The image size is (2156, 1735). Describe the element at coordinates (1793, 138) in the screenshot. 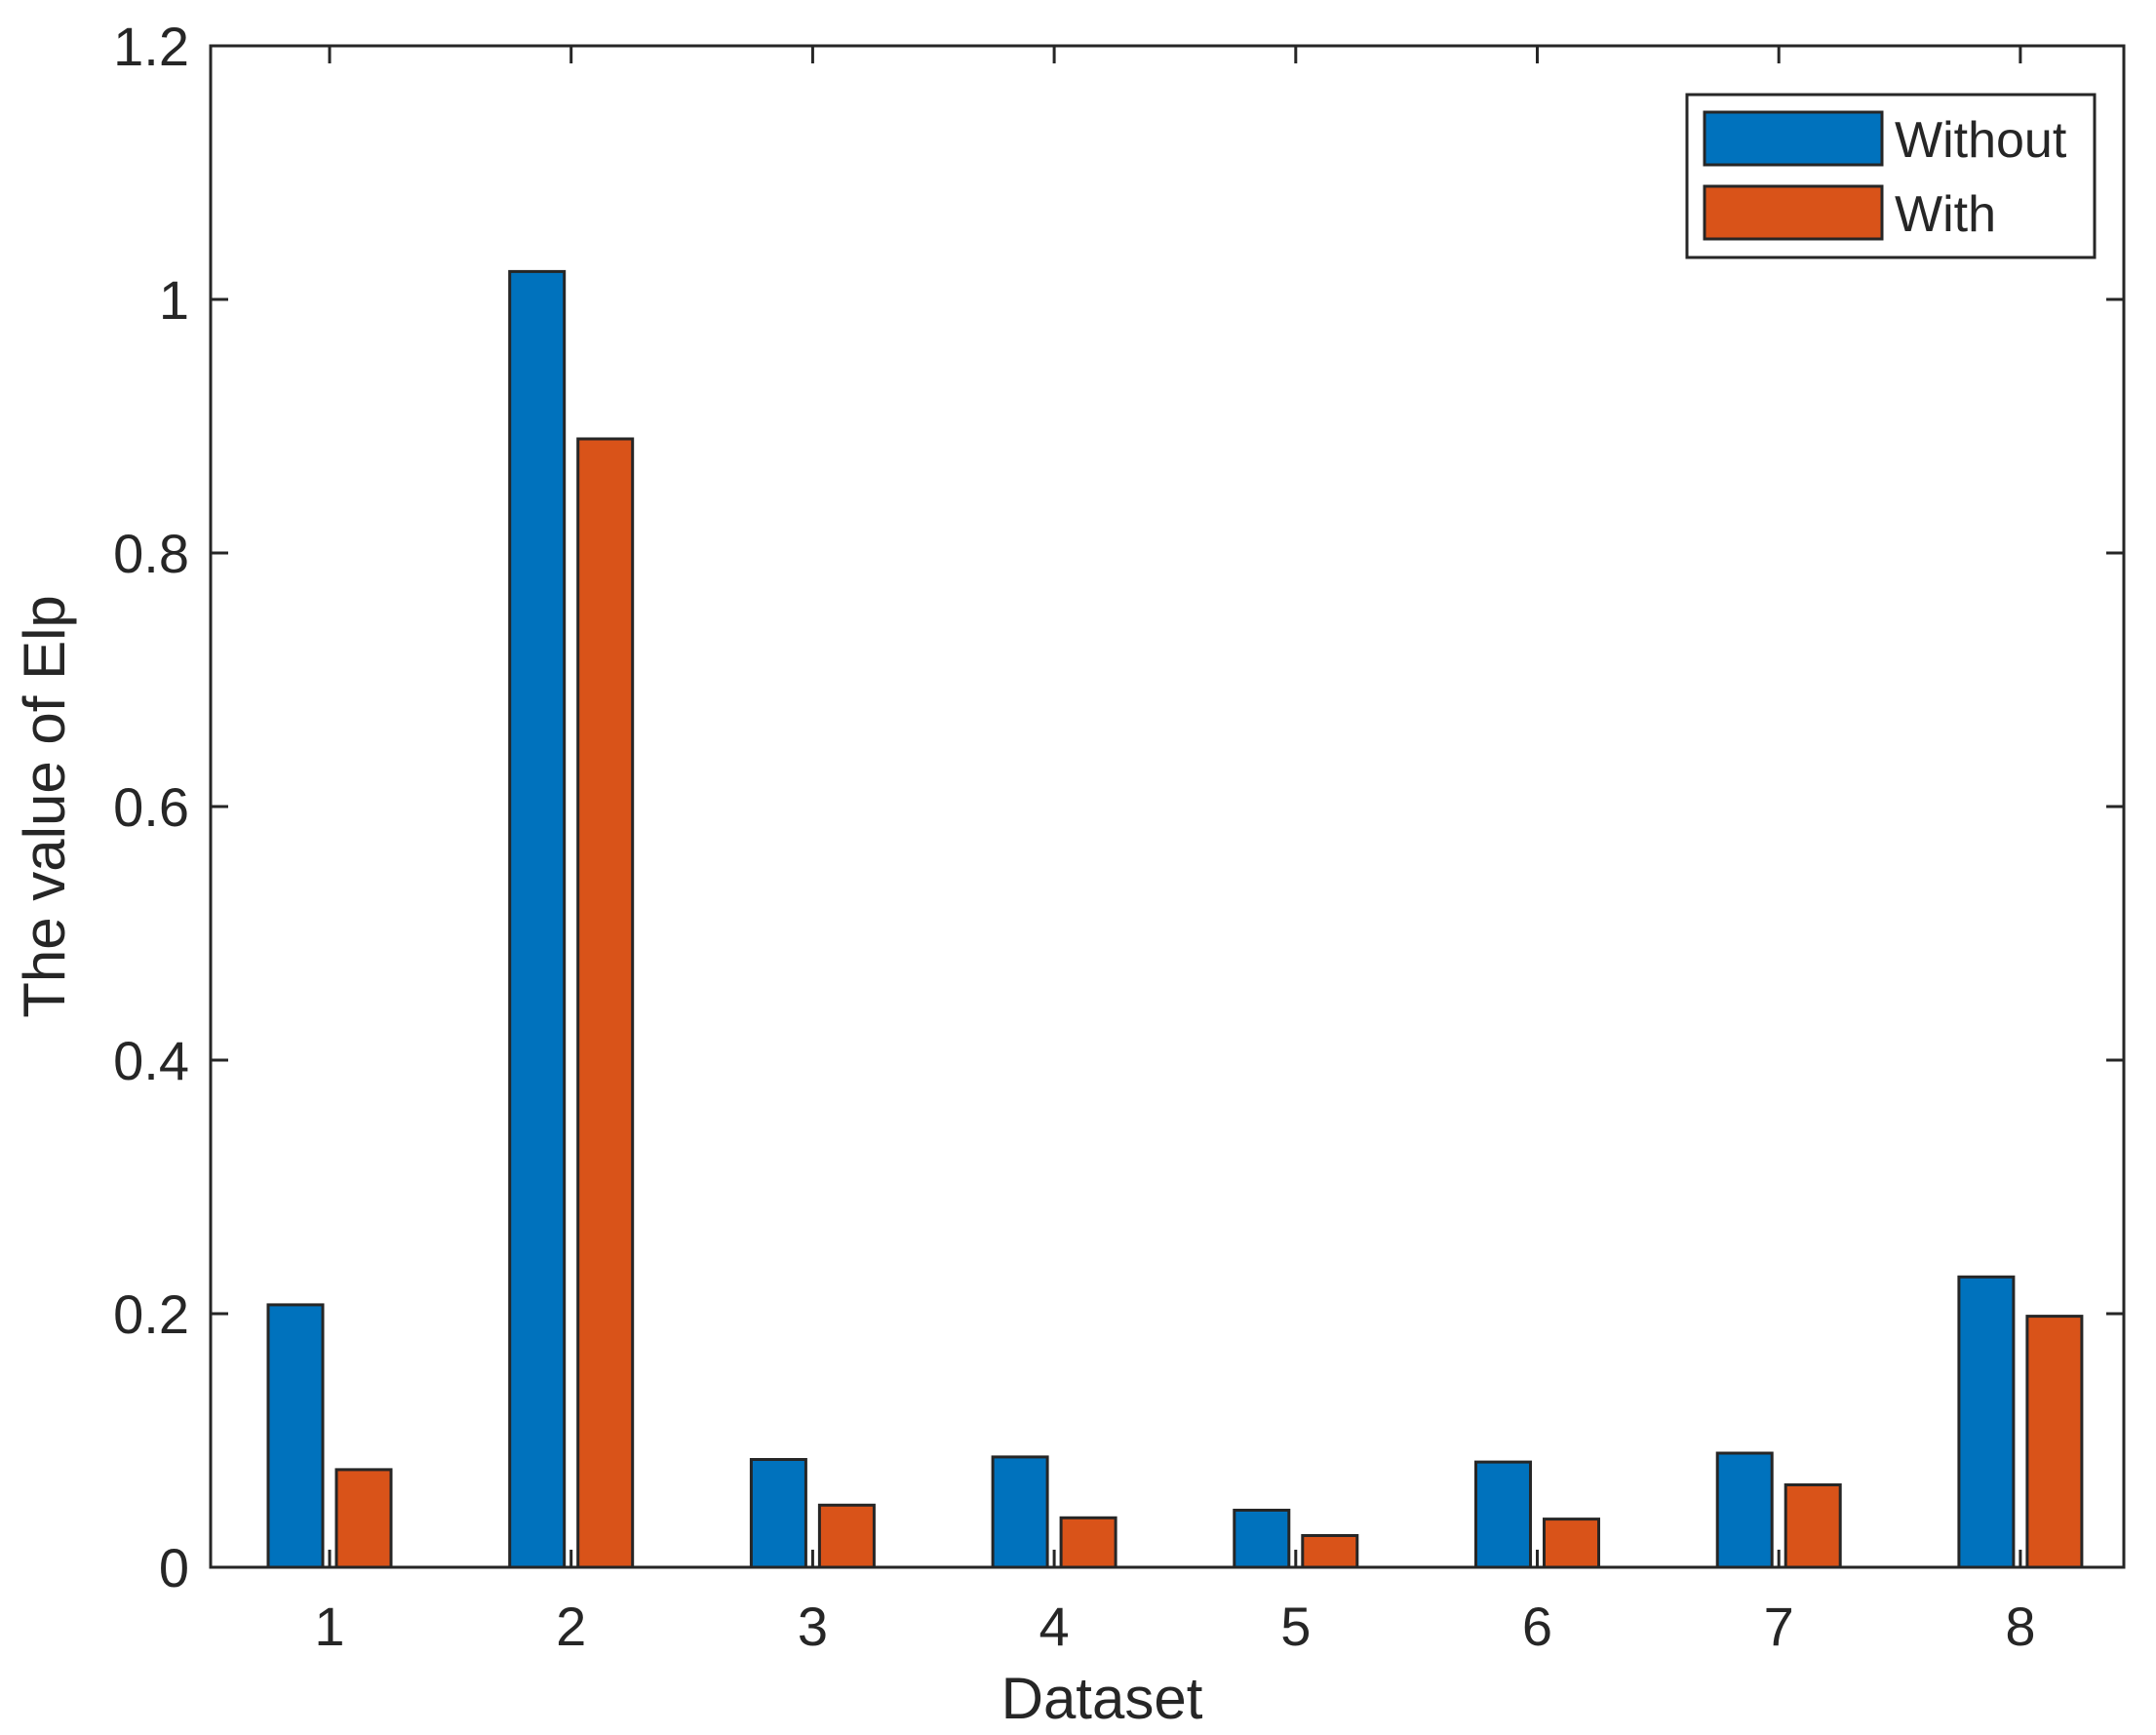

I see `legend-swatch-without` at that location.